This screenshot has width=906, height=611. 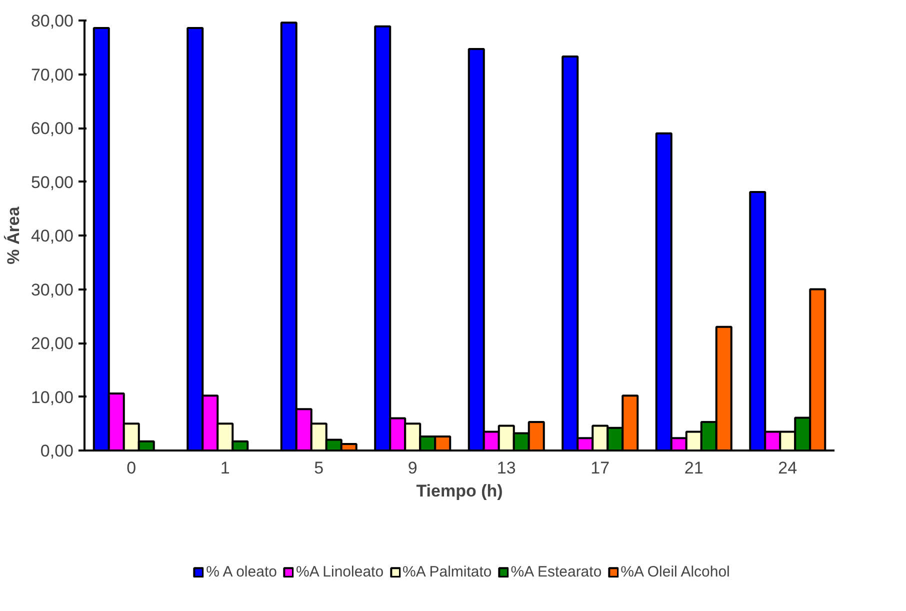 I want to click on x-tick-label: 17, so click(x=600, y=468).